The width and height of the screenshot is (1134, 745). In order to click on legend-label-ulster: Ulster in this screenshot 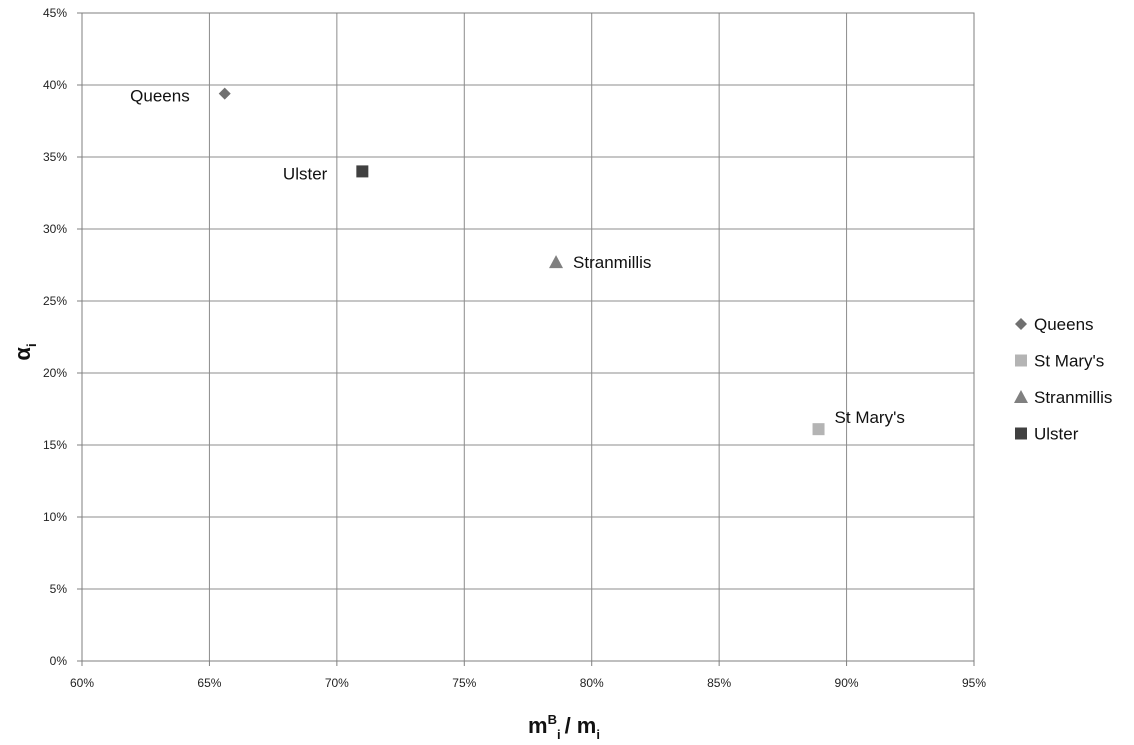, I will do `click(1056, 434)`.